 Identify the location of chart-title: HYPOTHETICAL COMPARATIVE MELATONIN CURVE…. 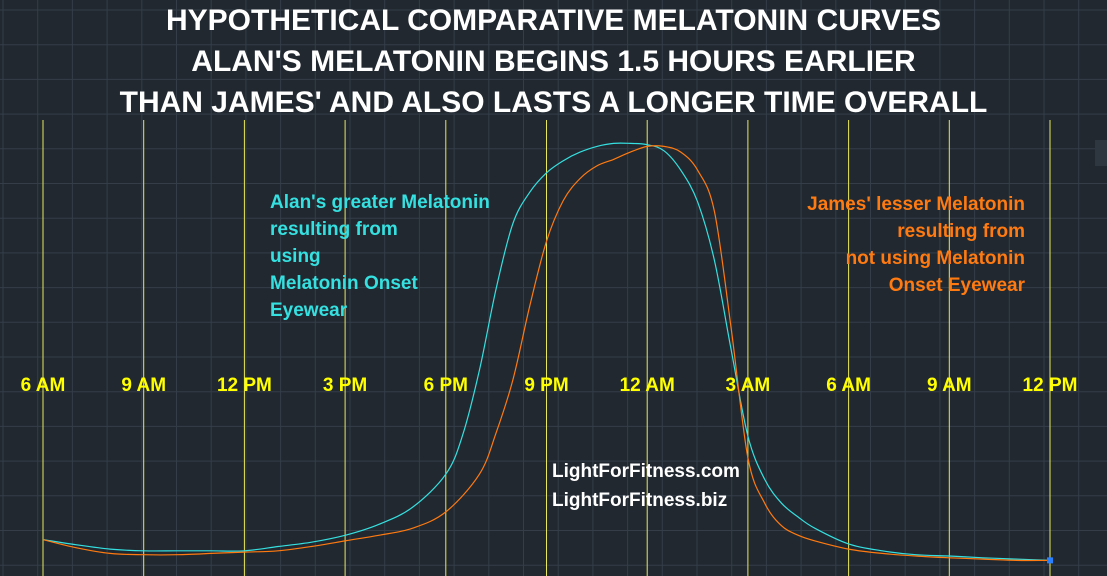
(553, 20).